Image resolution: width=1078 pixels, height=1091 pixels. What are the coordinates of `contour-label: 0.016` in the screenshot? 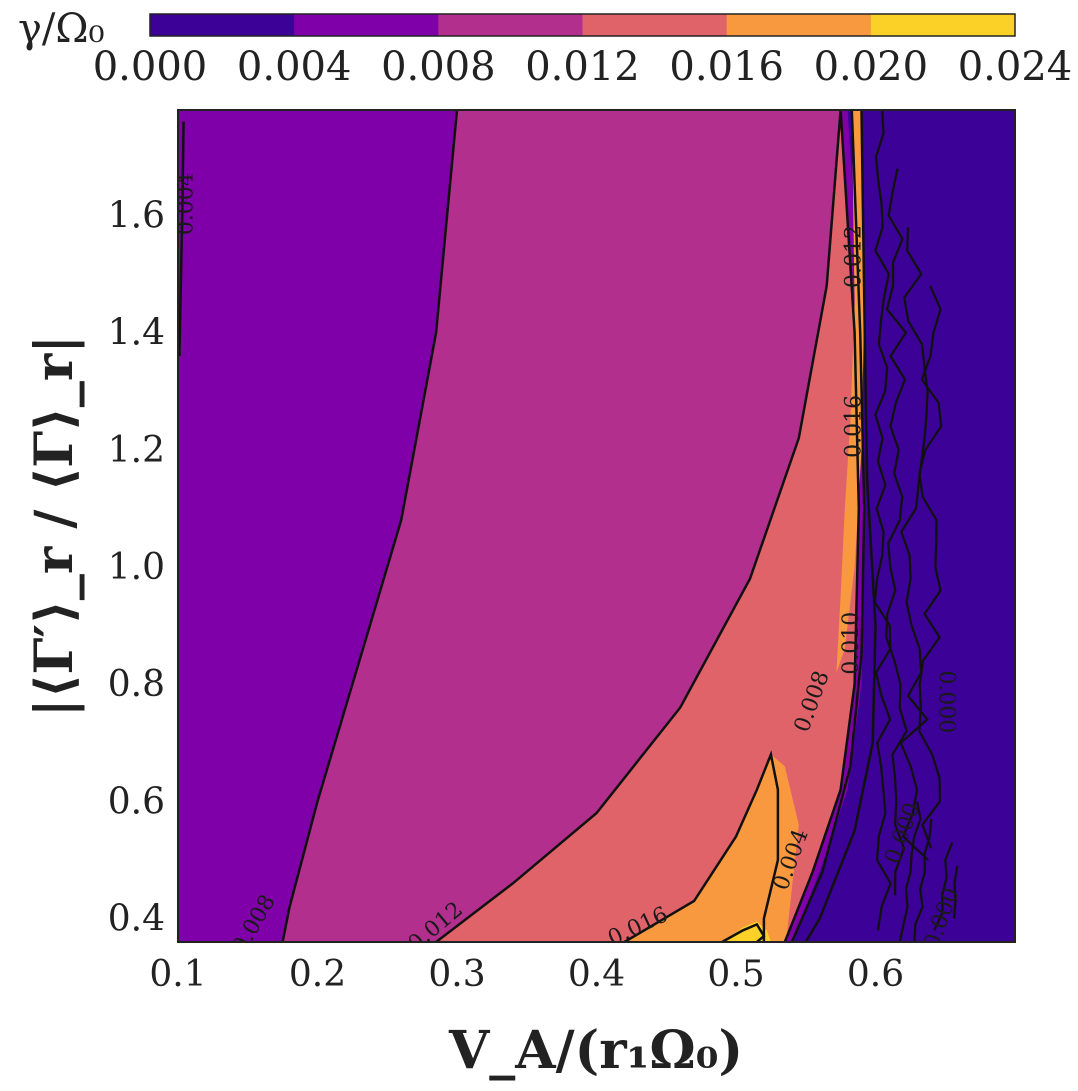 It's located at (854, 426).